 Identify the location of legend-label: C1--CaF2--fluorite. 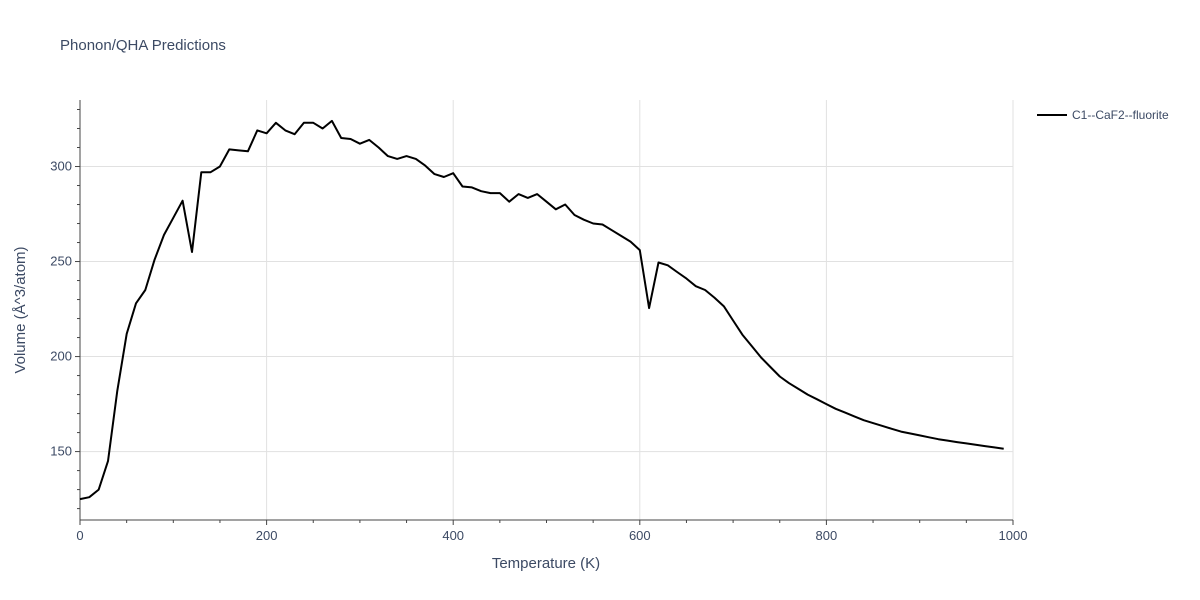
(1120, 115).